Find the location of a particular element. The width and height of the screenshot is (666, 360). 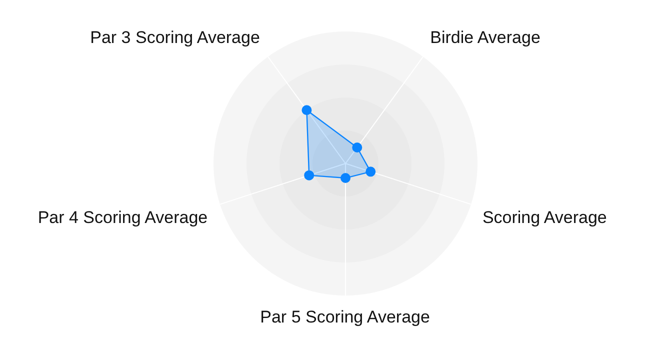

spoke-label: Birdie Average is located at coordinates (485, 37).